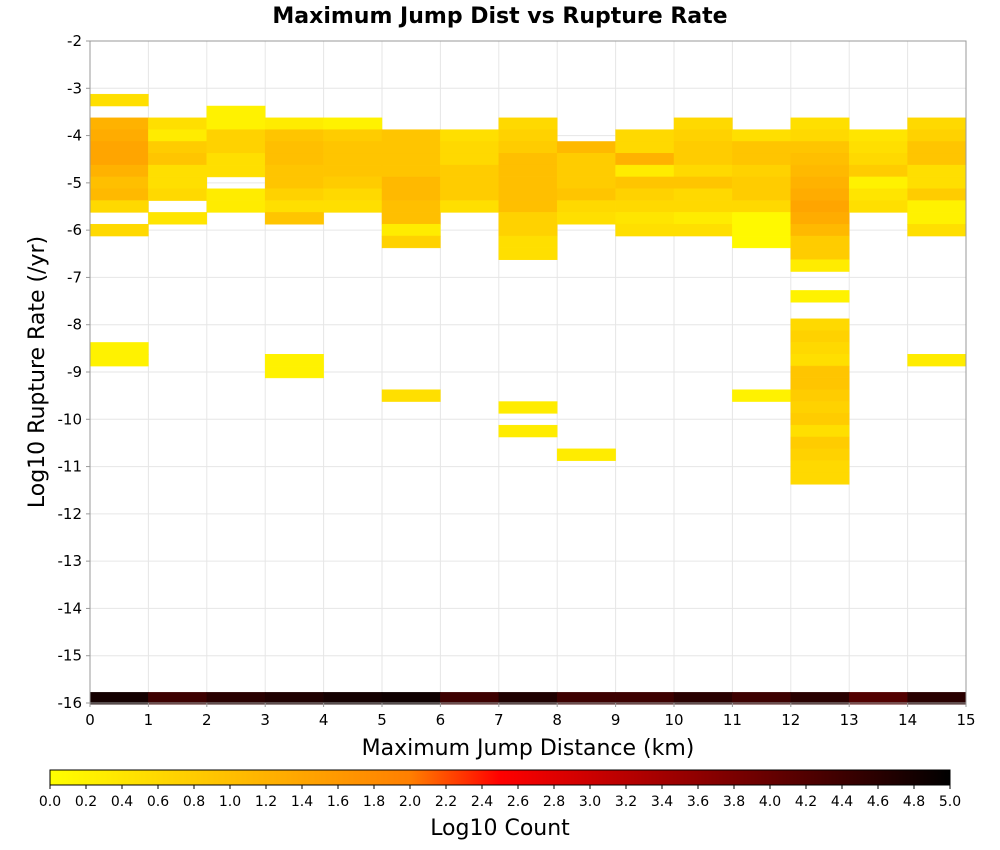 This screenshot has height=850, width=1000. Describe the element at coordinates (446, 802) in the screenshot. I see `colorbar-tick-label: 2.2` at that location.